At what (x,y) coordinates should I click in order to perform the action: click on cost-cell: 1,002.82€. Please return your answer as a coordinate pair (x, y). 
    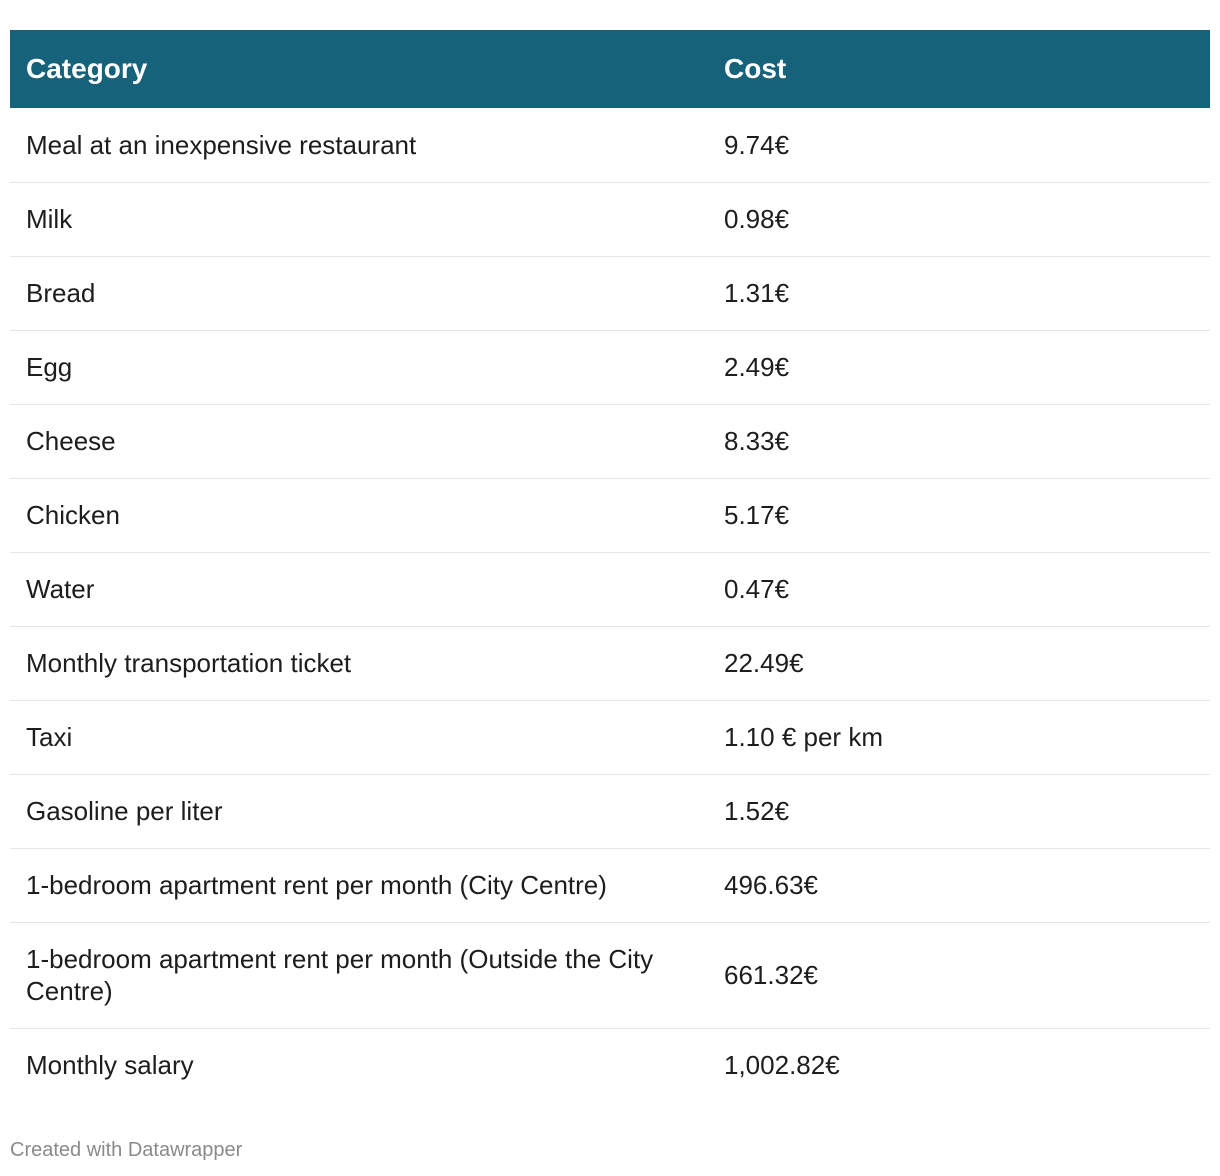
    Looking at the image, I should click on (782, 1065).